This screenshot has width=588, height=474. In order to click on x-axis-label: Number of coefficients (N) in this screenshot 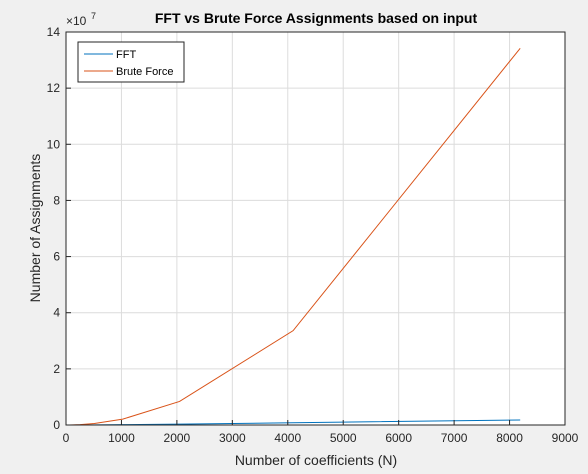, I will do `click(316, 460)`.